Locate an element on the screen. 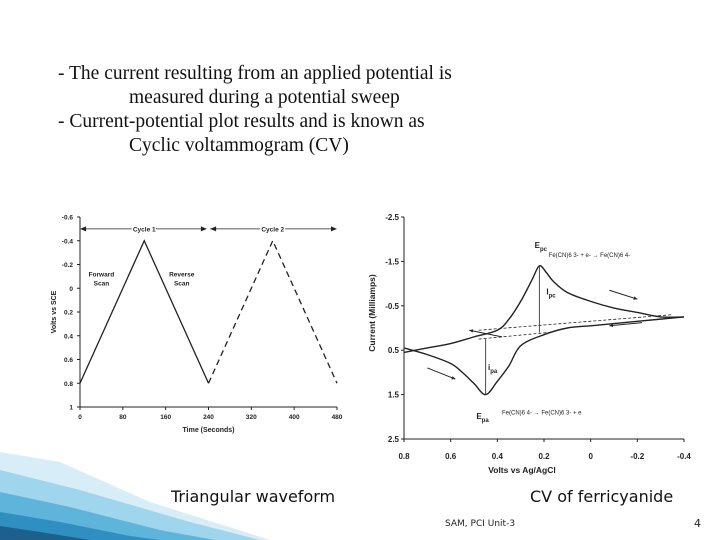  y-axis-title: Current (Milliamps) is located at coordinates (372, 313).